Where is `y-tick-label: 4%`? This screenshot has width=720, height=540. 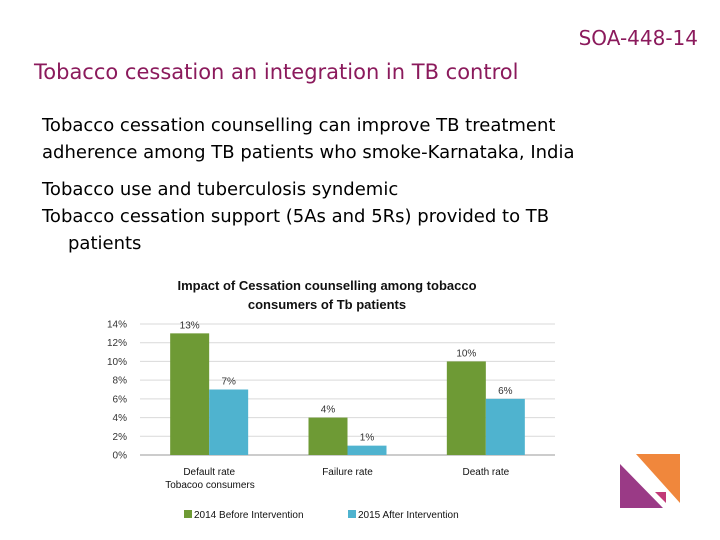
y-tick-label: 4% is located at coordinates (120, 418).